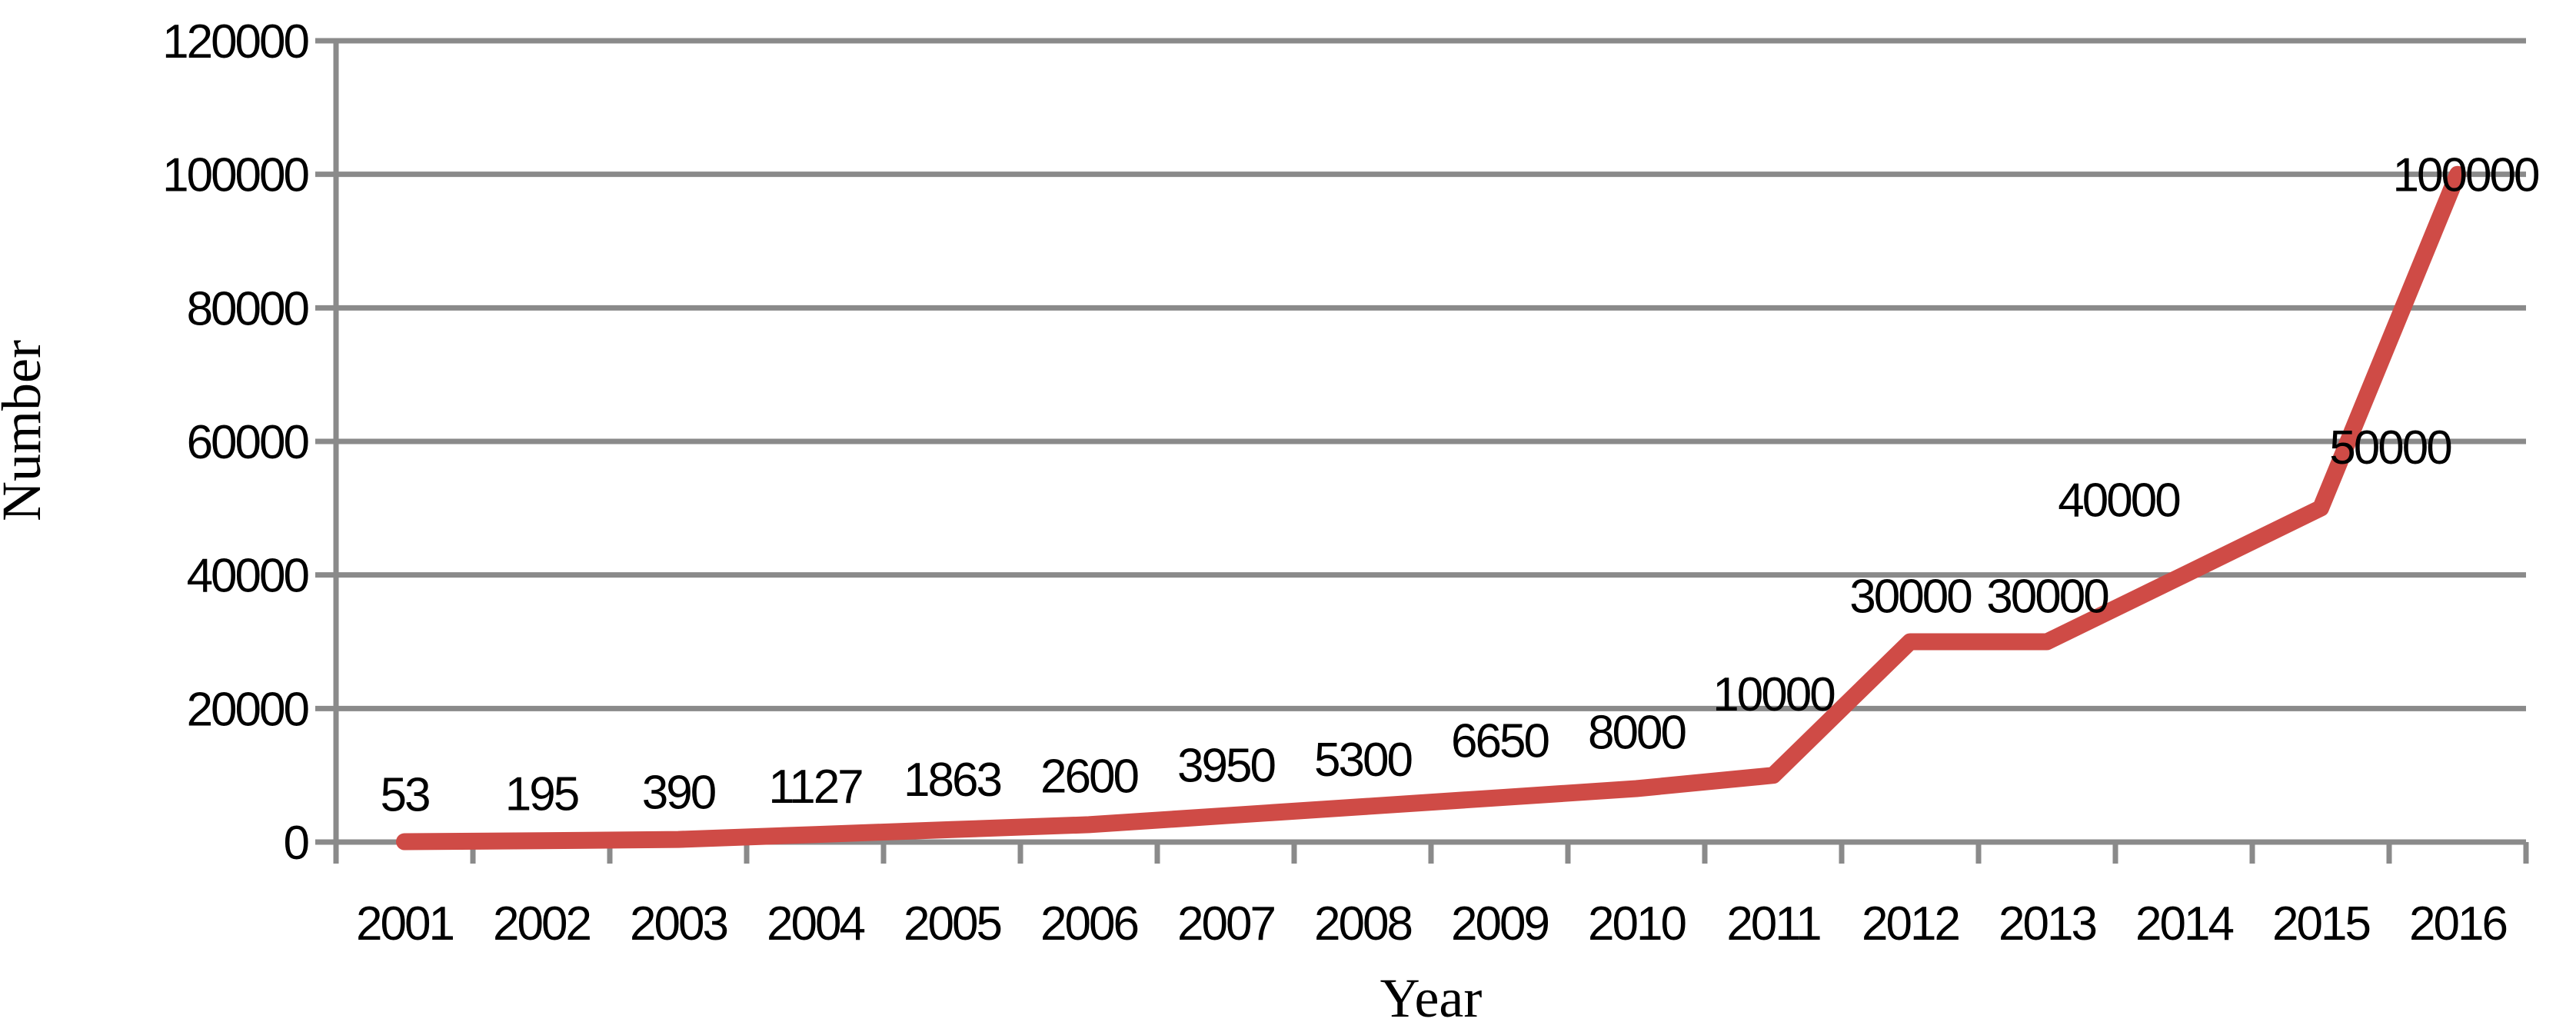  Describe the element at coordinates (1637, 733) in the screenshot. I see `data-label: 8000` at that location.